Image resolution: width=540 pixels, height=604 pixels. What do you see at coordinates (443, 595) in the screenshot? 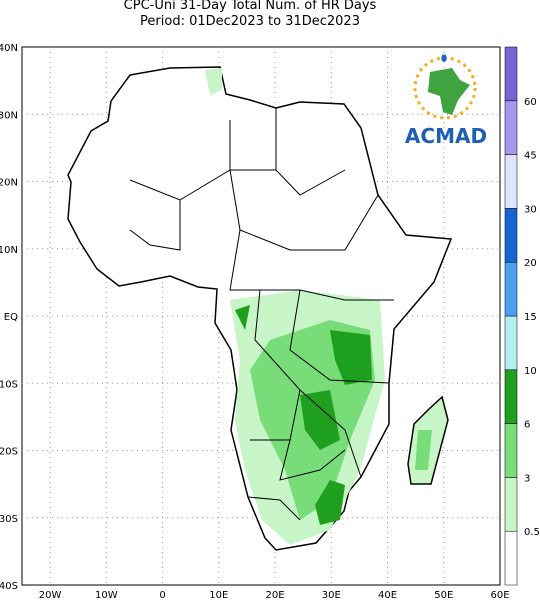
I see `lon-label: 50E` at bounding box center [443, 595].